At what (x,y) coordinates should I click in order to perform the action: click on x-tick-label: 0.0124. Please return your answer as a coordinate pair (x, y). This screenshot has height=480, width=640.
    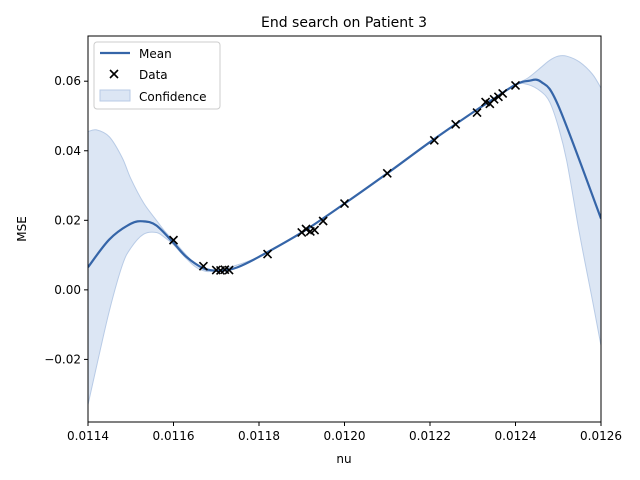
    Looking at the image, I should click on (516, 436).